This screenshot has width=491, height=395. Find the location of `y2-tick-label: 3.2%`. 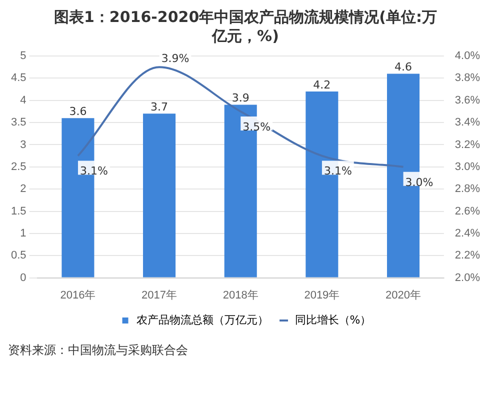

y2-tick-label: 3.2% is located at coordinates (467, 144).